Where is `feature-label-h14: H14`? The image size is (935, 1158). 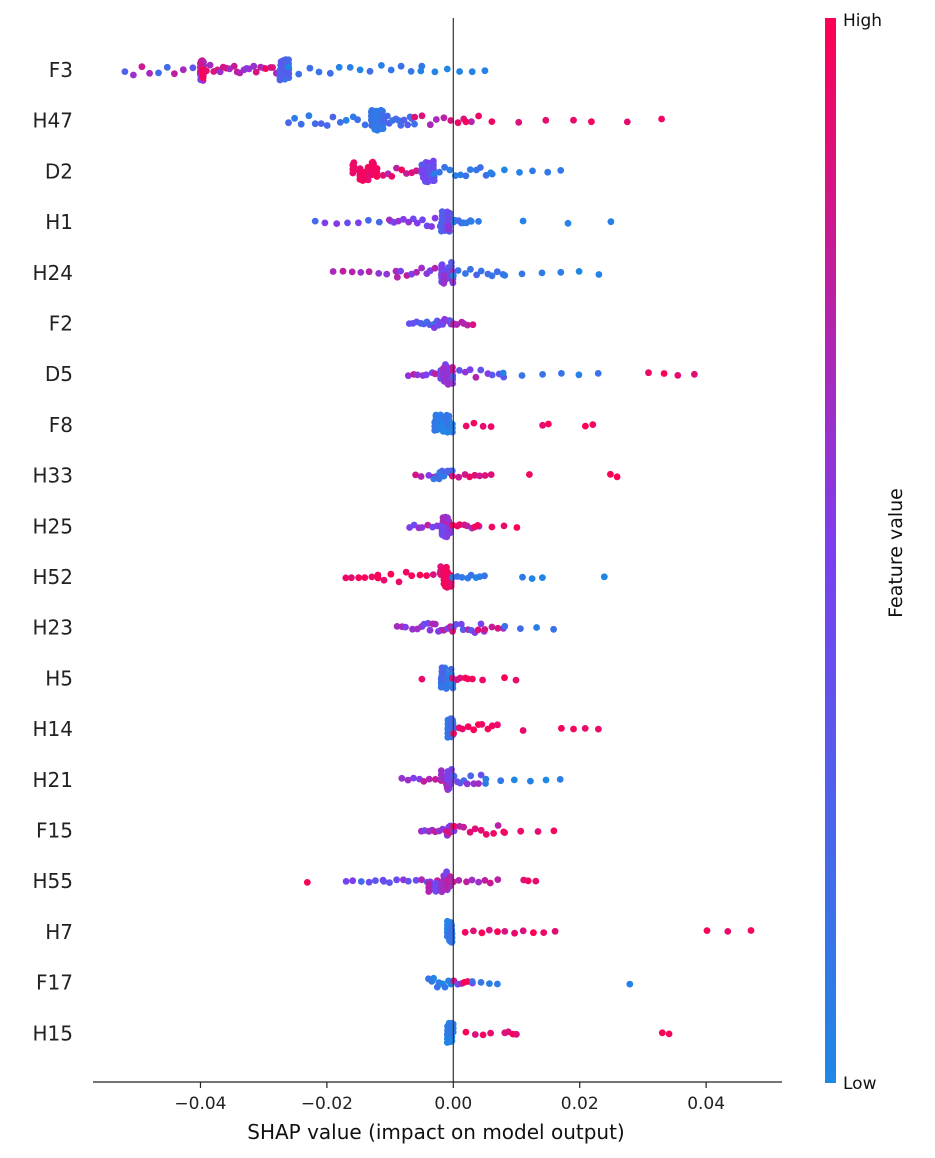
feature-label-h14: H14 is located at coordinates (53, 729).